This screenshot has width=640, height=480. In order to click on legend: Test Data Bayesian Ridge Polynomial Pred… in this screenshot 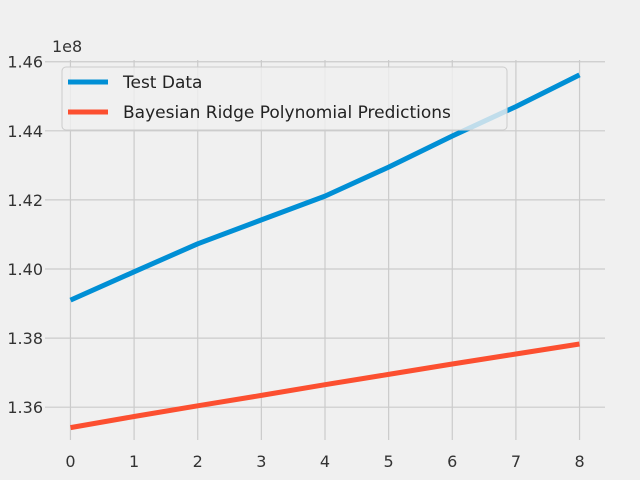, I will do `click(284, 98)`.